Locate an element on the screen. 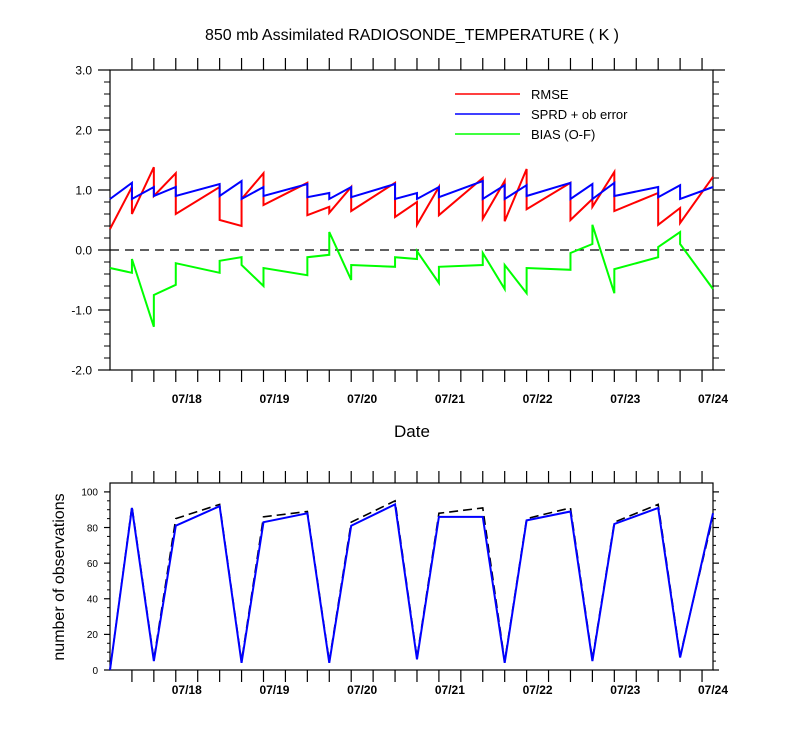 The image size is (800, 750). series-line-bias-o-f is located at coordinates (411, 276).